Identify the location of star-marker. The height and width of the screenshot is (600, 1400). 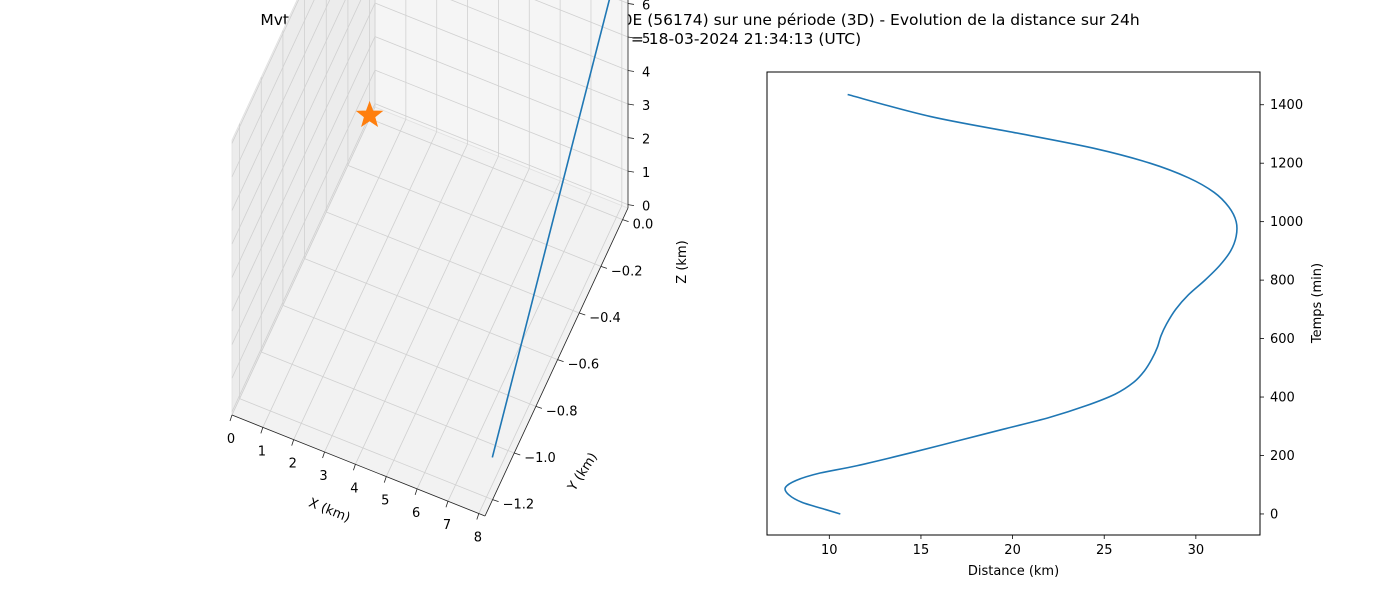
(369, 114).